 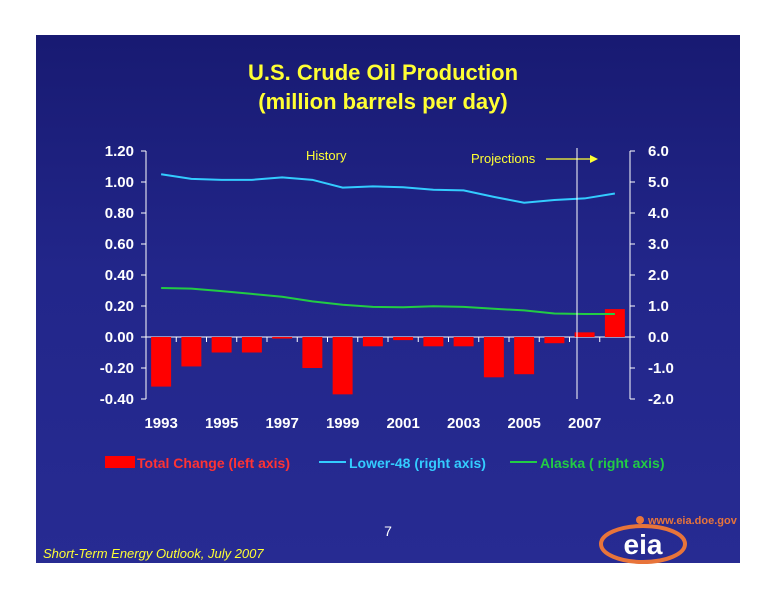 I want to click on x-axis-tick-label: 2003, so click(x=463, y=423).